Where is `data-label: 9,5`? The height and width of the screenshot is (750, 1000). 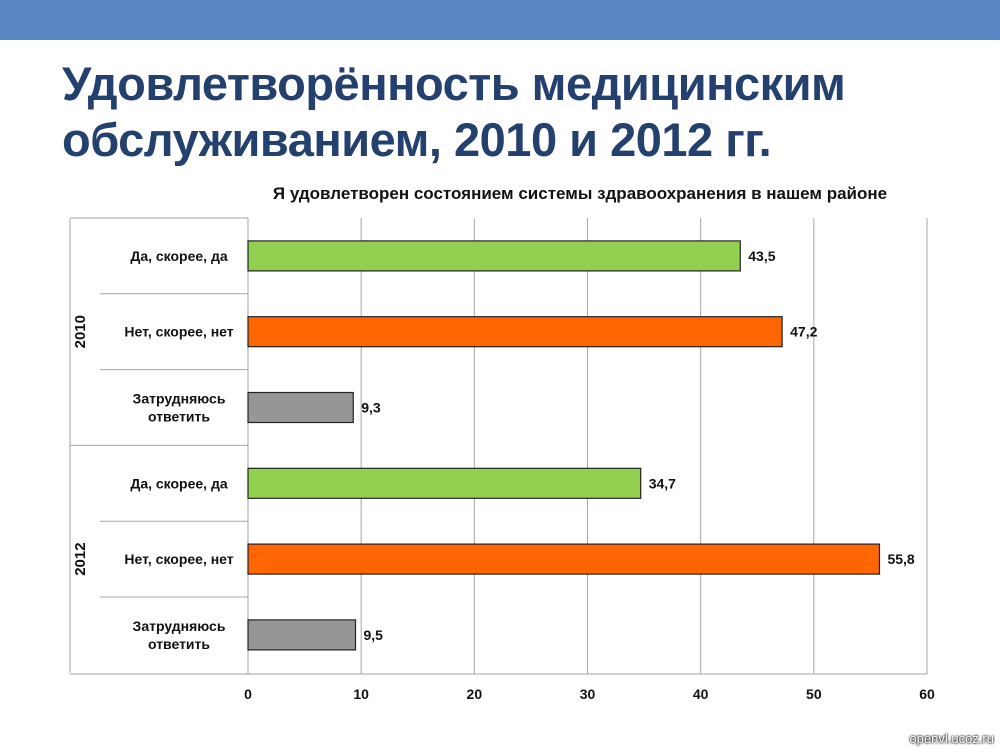 data-label: 9,5 is located at coordinates (374, 635).